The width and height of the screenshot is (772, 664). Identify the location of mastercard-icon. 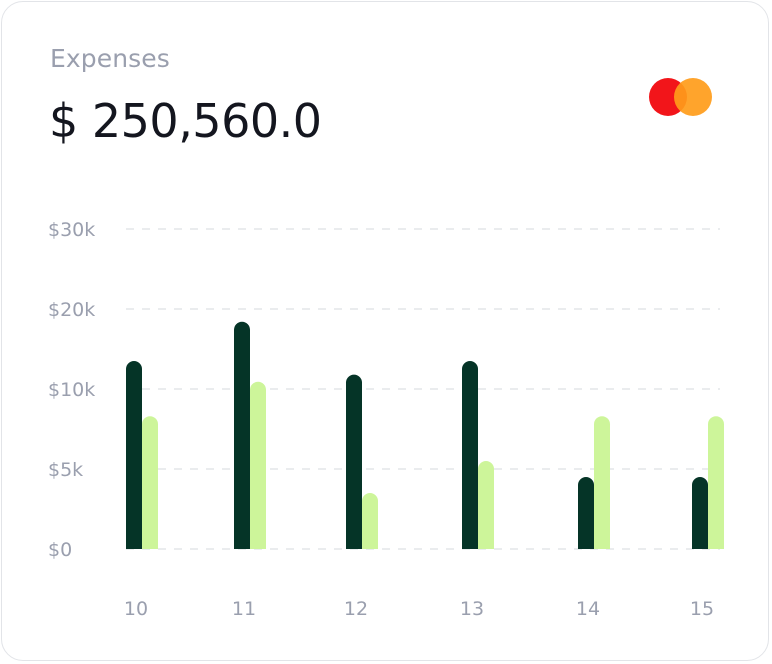
(680, 97).